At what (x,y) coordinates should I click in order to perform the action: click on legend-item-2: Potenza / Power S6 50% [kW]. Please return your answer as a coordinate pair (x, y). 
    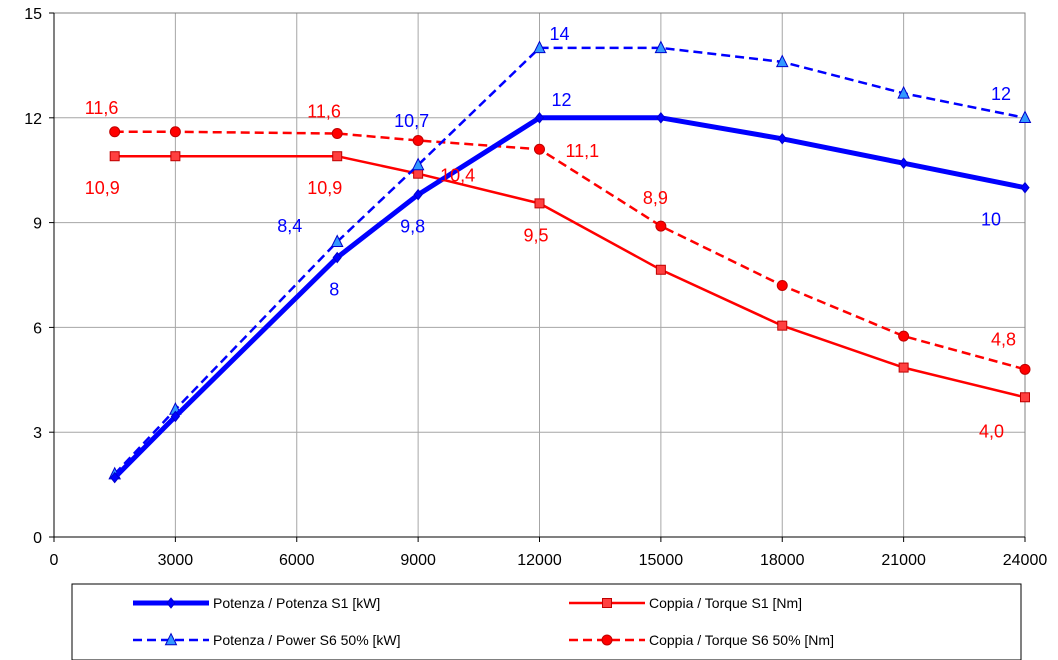
    Looking at the image, I should click on (267, 640).